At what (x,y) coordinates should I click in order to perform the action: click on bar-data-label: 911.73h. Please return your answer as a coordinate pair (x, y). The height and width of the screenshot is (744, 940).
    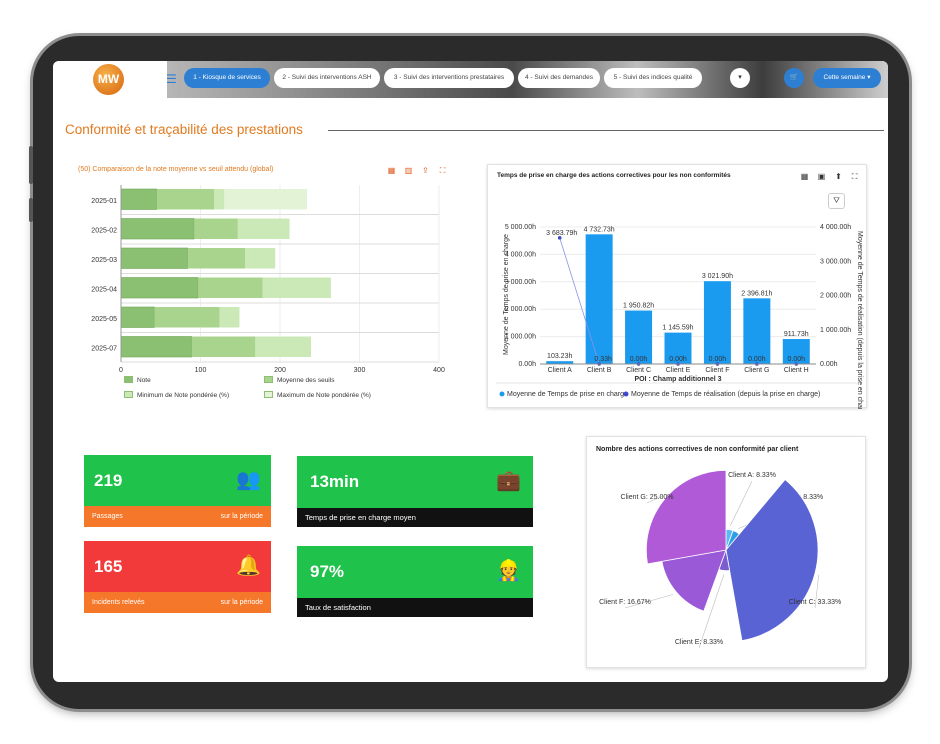
    Looking at the image, I should click on (796, 334).